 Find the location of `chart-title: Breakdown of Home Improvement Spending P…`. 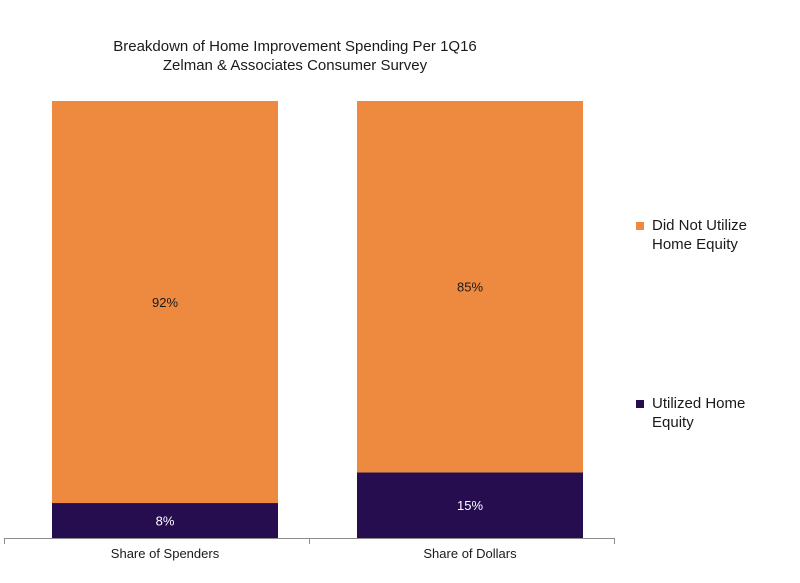

chart-title: Breakdown of Home Improvement Spending P… is located at coordinates (295, 56).